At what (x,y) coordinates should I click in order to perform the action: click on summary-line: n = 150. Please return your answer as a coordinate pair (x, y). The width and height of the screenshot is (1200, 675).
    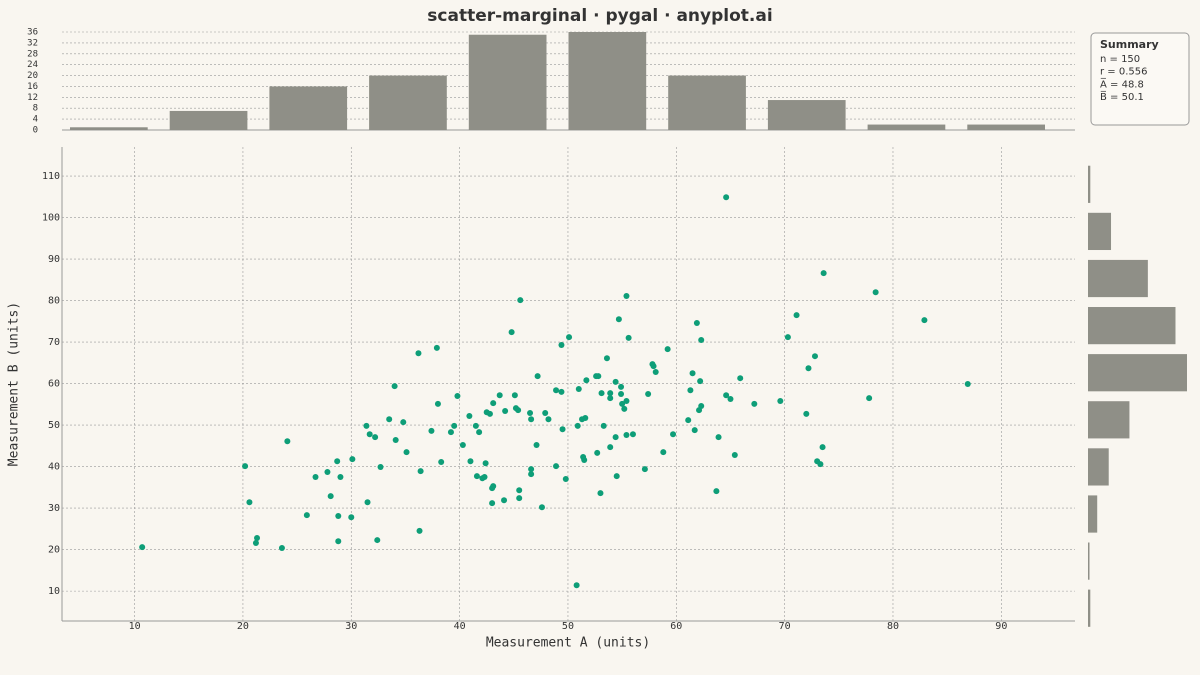
    Looking at the image, I should click on (1120, 59).